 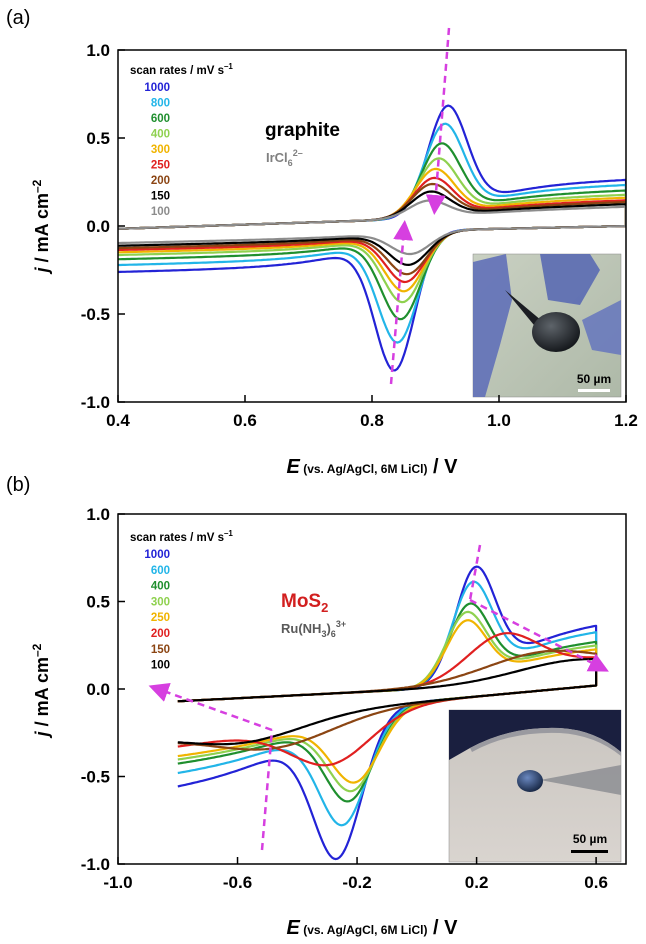 What do you see at coordinates (160, 666) in the screenshot?
I see `legend-entry-b-100: 100` at bounding box center [160, 666].